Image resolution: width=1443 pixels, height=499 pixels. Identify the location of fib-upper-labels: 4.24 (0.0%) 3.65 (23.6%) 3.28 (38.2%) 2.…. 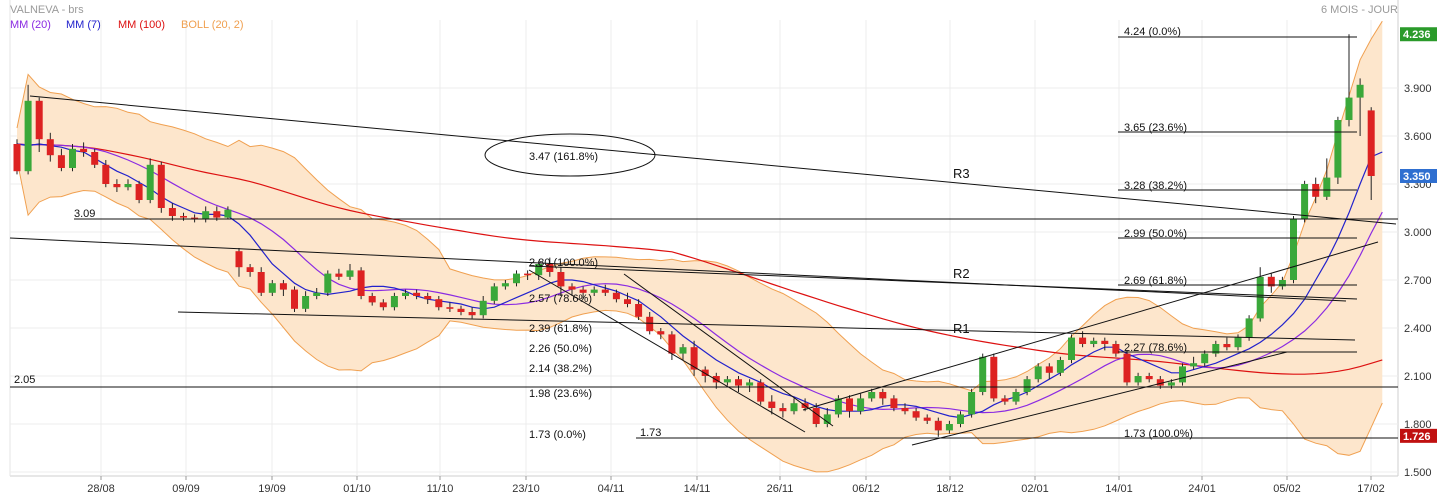
(1158, 233).